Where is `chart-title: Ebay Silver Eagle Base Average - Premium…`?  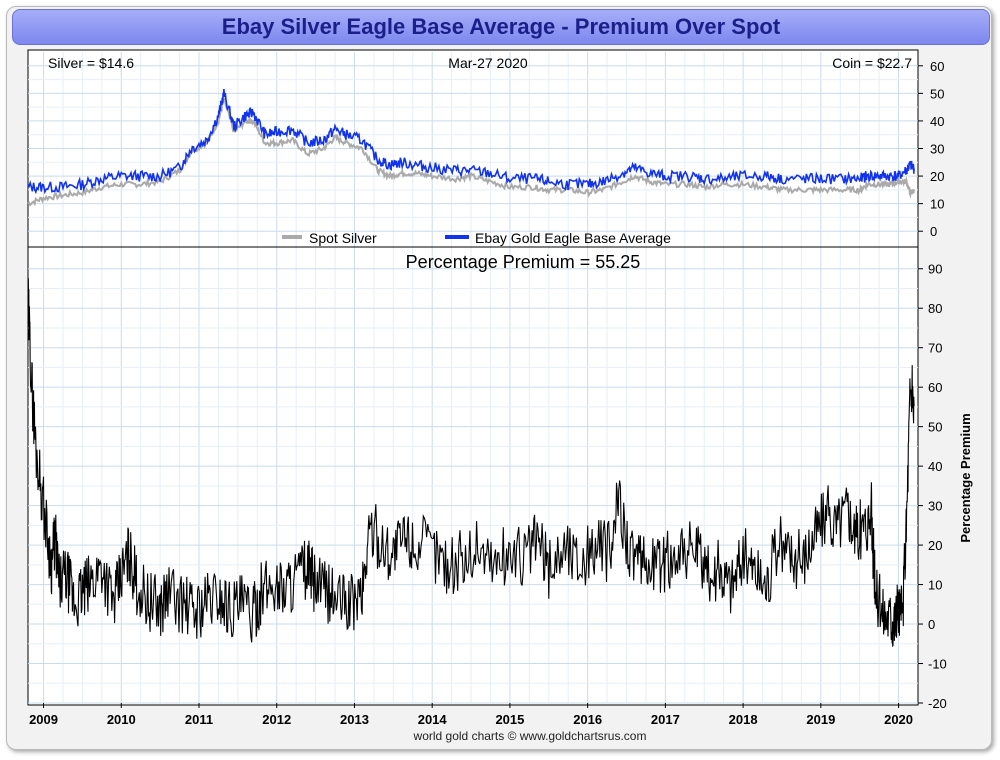 chart-title: Ebay Silver Eagle Base Average - Premium… is located at coordinates (501, 26).